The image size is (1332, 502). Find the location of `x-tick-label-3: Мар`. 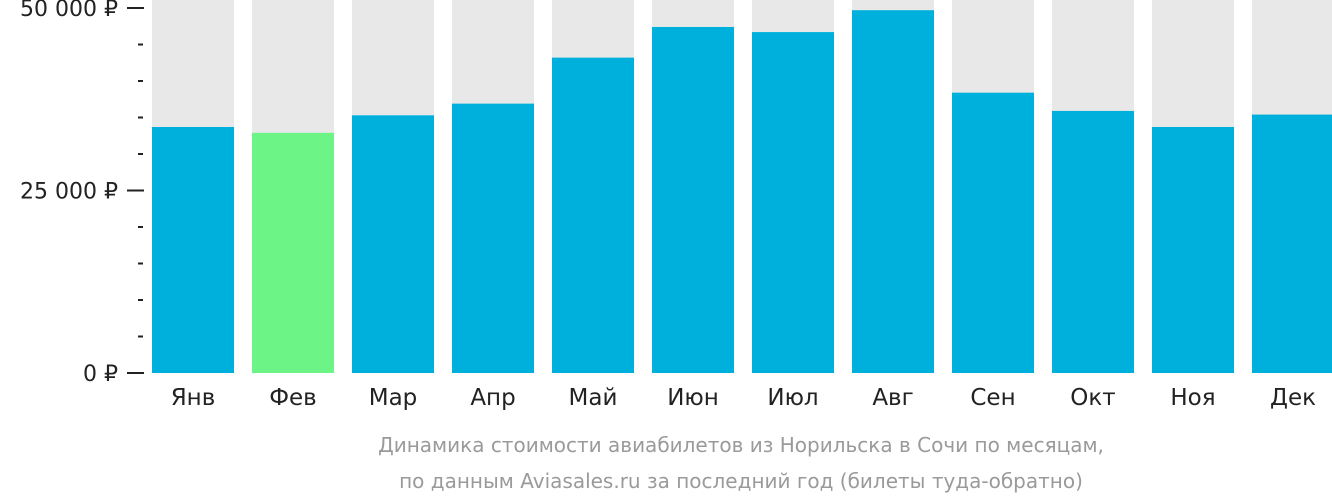

x-tick-label-3: Мар is located at coordinates (393, 398).